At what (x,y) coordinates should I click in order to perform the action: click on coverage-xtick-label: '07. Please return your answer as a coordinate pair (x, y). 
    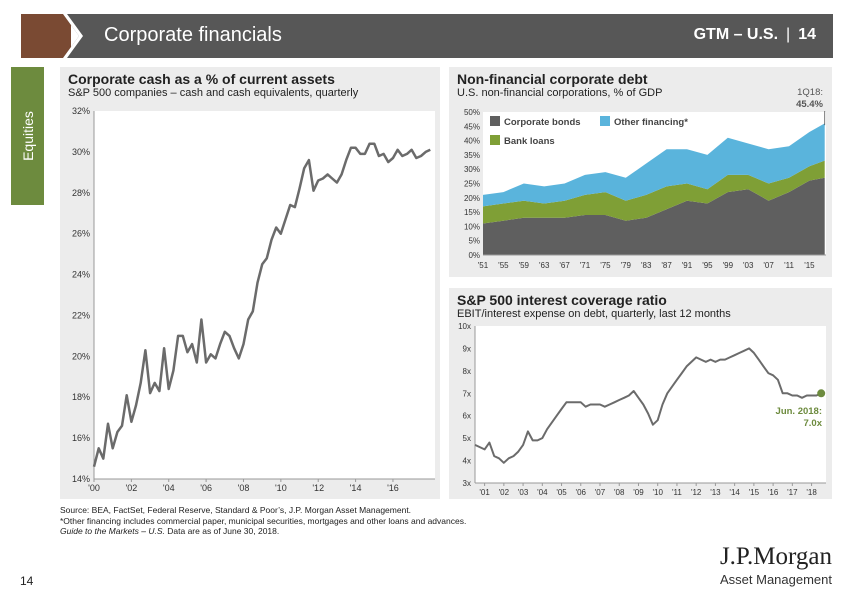
    Looking at the image, I should click on (600, 492).